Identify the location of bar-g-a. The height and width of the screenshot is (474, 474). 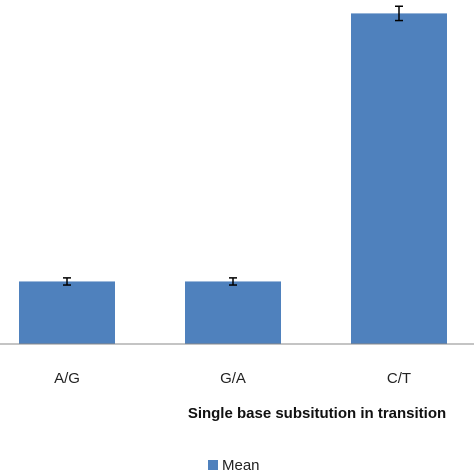
(233, 312).